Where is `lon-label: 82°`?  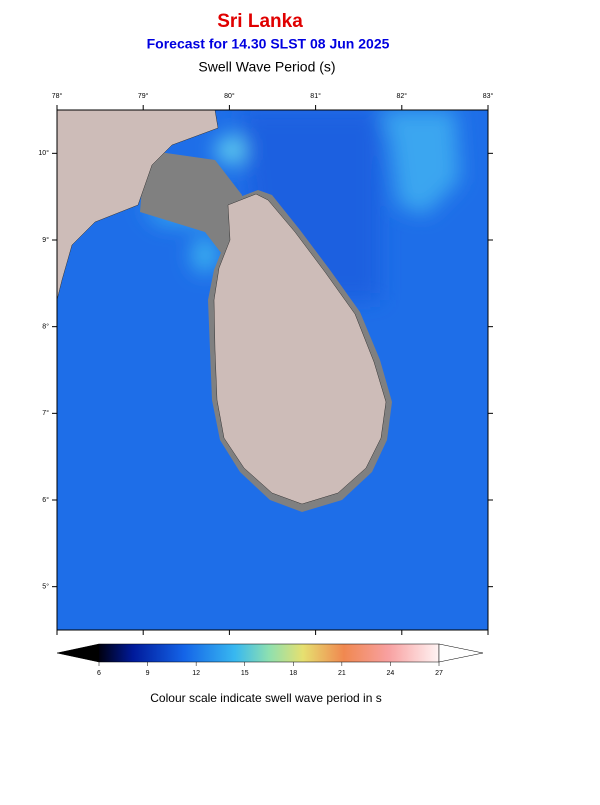
lon-label: 82° is located at coordinates (402, 96).